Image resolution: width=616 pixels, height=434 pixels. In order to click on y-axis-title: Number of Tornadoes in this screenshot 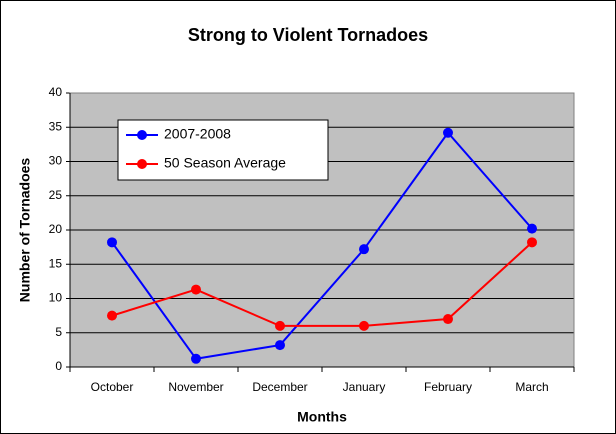, I will do `click(25, 230)`.